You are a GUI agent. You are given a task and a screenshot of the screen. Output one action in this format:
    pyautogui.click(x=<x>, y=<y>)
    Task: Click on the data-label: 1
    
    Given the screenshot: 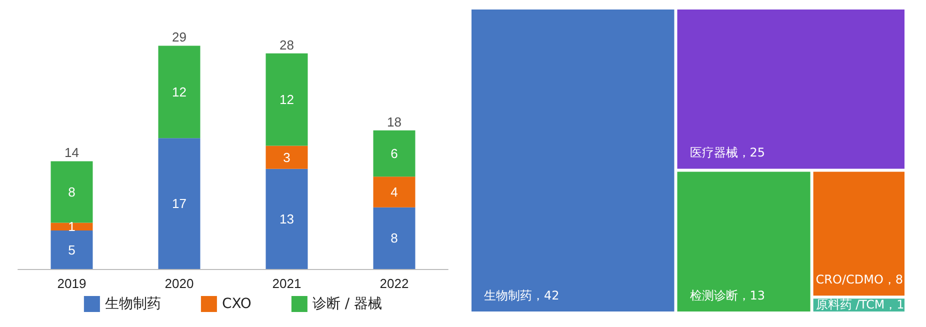 What is the action you would take?
    pyautogui.click(x=72, y=226)
    